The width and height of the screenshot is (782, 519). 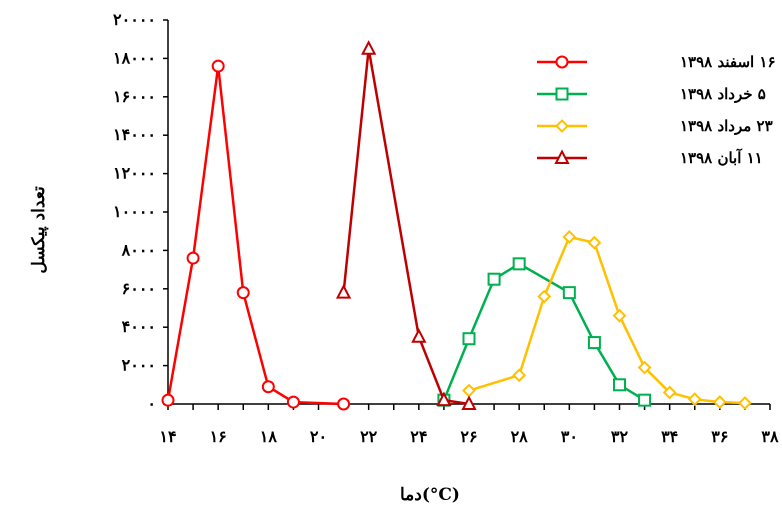 I want to click on y-tick-label: ۱۸۰۰۰, so click(x=134, y=57).